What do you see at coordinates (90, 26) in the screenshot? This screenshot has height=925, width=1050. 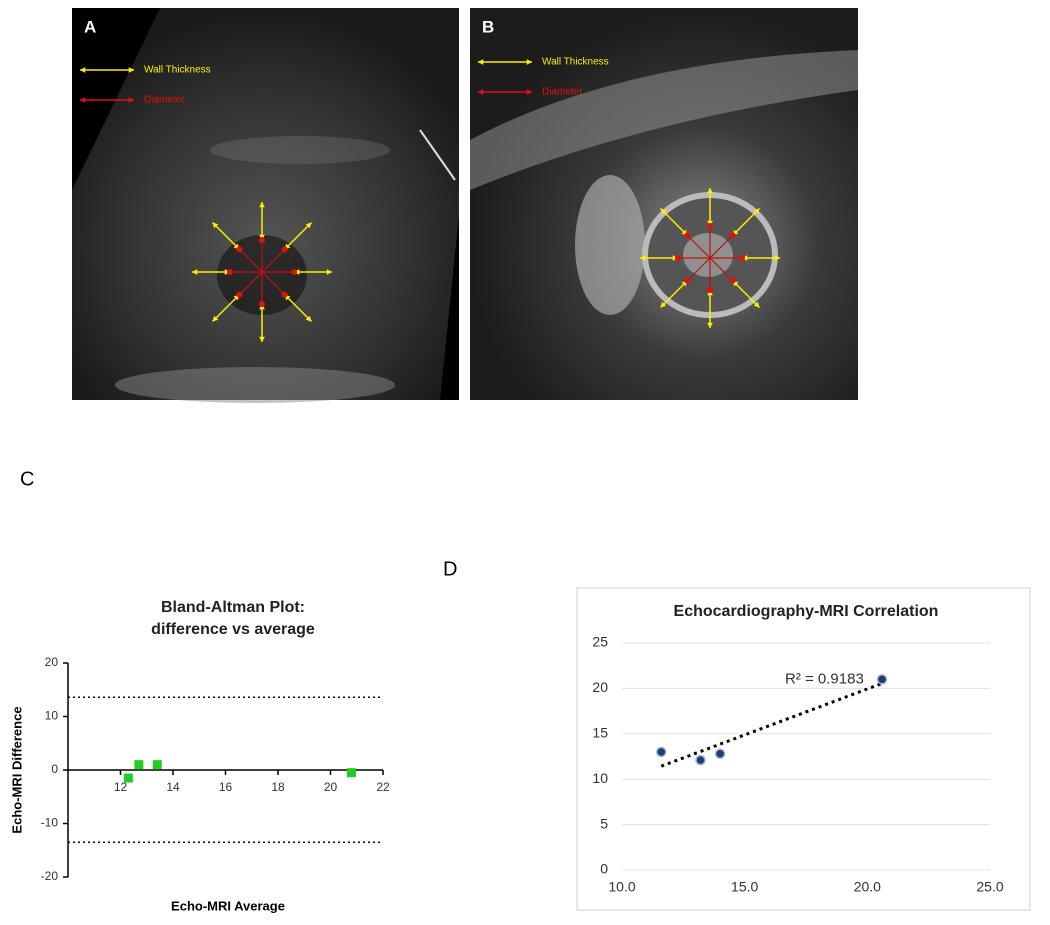 I see `panel-label: A` at bounding box center [90, 26].